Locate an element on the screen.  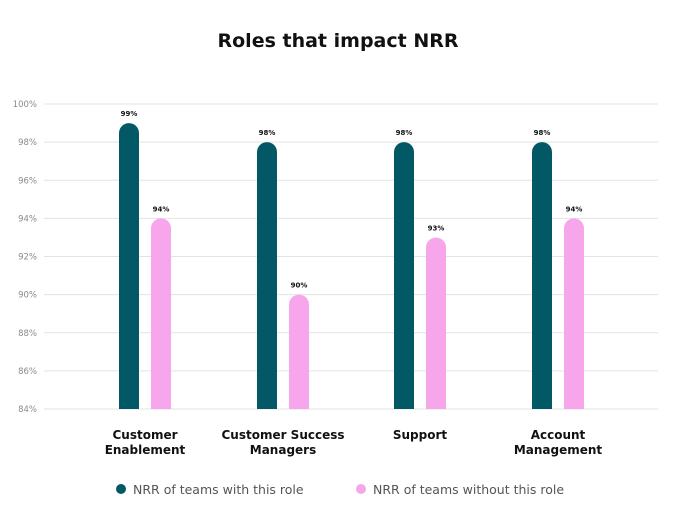
legend-item-with-role: NRR of teams with this role is located at coordinates (210, 489).